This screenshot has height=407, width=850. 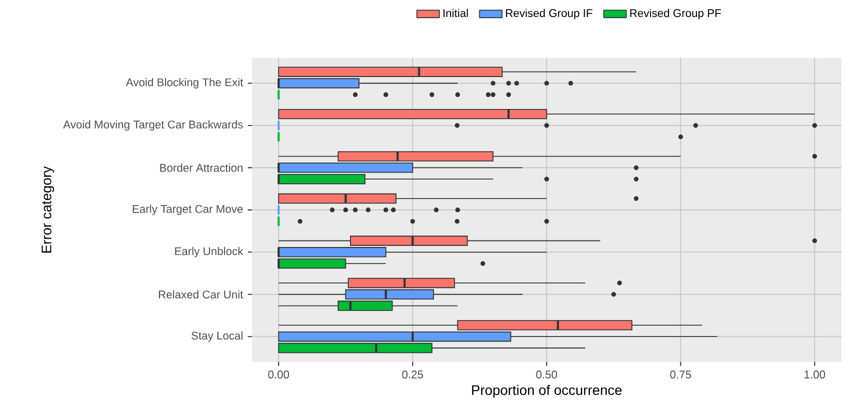 I want to click on y-tick-label: Border Attraction, so click(x=201, y=168).